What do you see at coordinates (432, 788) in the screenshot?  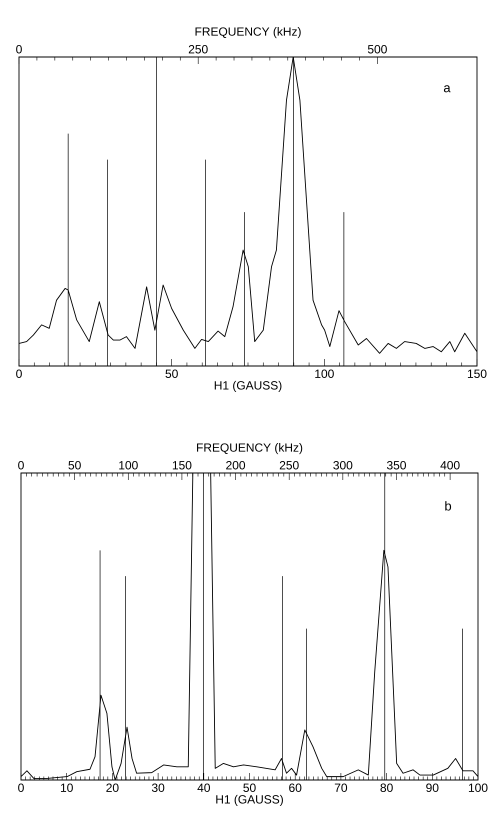 I see `x-tick-label: 90` at bounding box center [432, 788].